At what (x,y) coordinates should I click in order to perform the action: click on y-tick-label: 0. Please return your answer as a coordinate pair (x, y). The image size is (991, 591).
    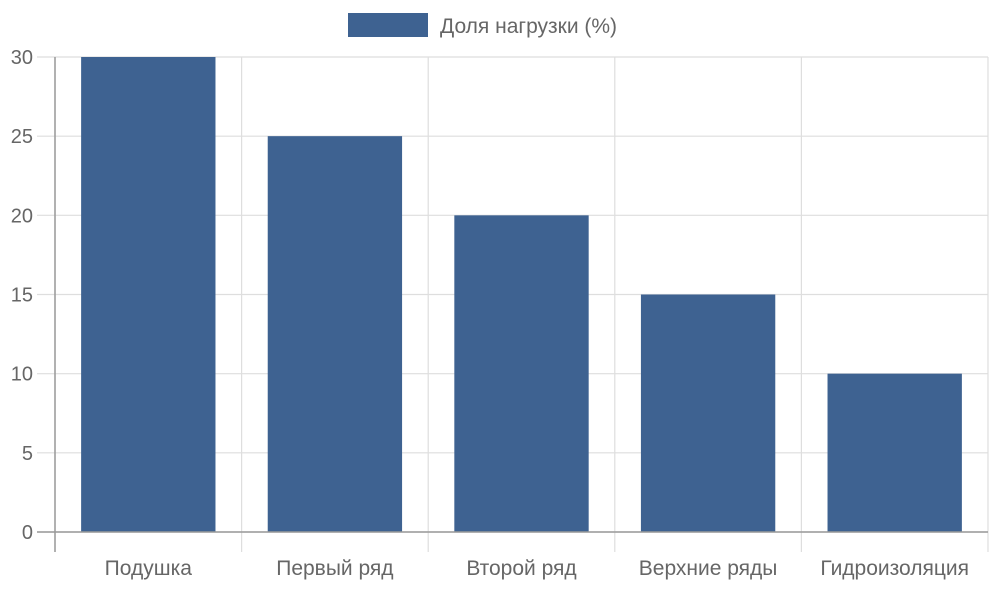
    Looking at the image, I should click on (27, 533).